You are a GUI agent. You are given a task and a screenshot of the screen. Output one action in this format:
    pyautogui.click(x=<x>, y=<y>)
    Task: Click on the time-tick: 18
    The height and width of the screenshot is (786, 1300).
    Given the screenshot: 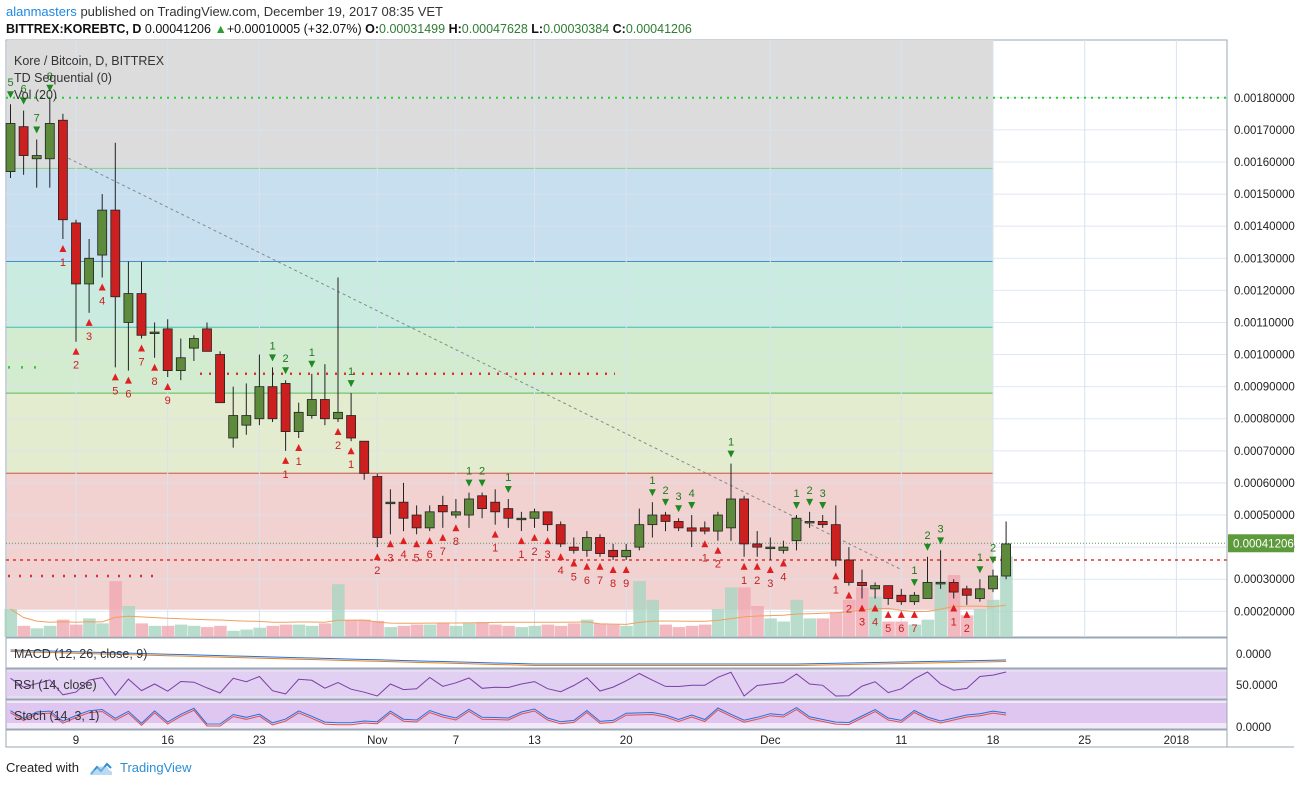 What is the action you would take?
    pyautogui.click(x=993, y=741)
    